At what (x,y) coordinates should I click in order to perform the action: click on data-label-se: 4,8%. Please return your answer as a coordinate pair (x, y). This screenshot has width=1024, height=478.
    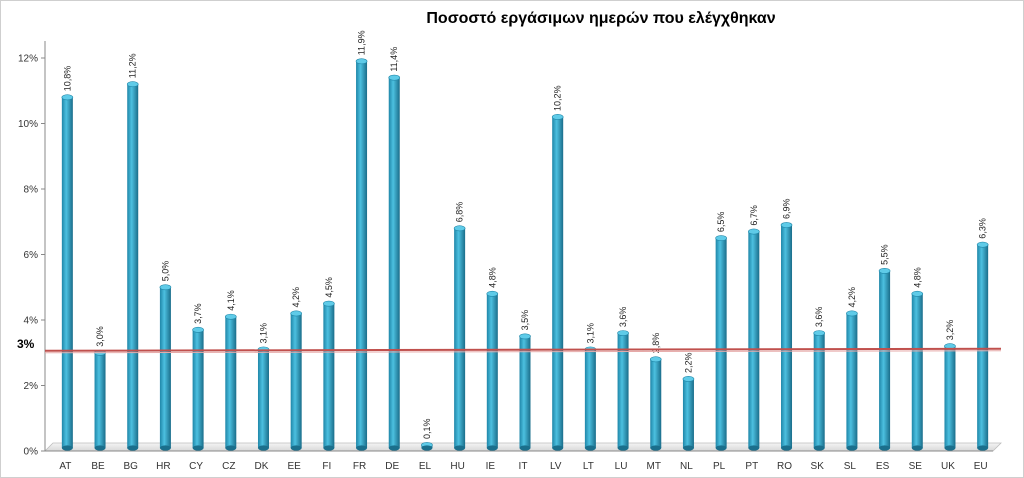
    Looking at the image, I should click on (917, 277).